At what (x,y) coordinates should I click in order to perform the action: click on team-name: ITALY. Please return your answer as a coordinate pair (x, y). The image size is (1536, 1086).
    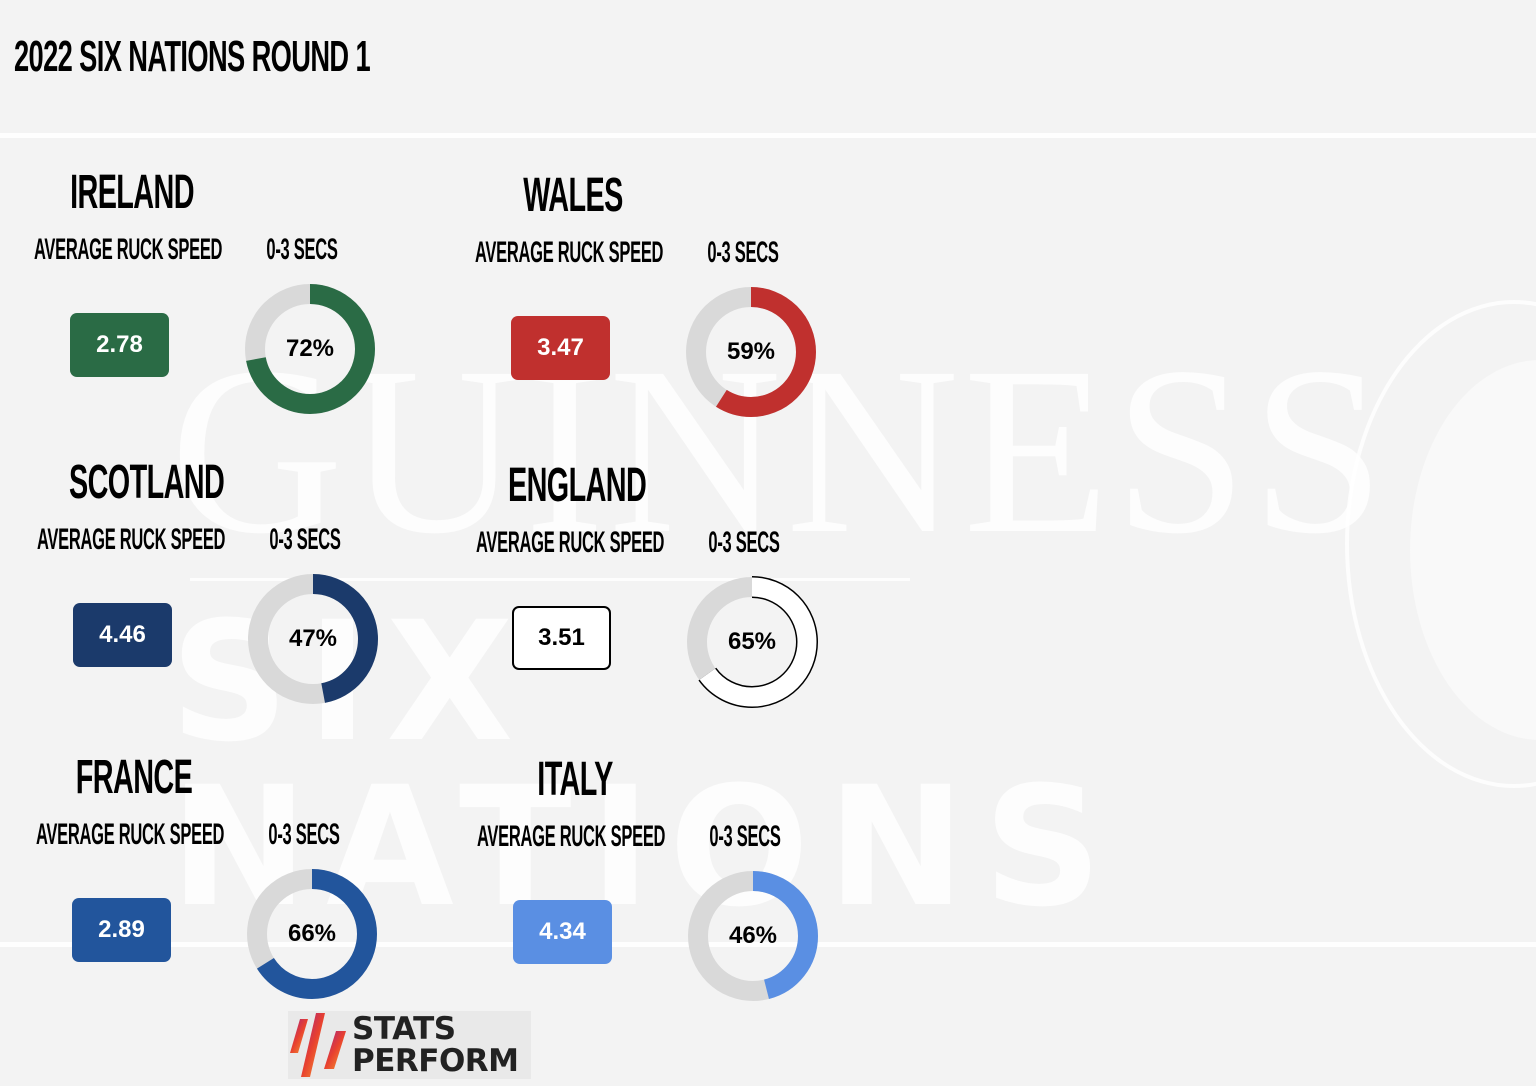
    Looking at the image, I should click on (575, 779).